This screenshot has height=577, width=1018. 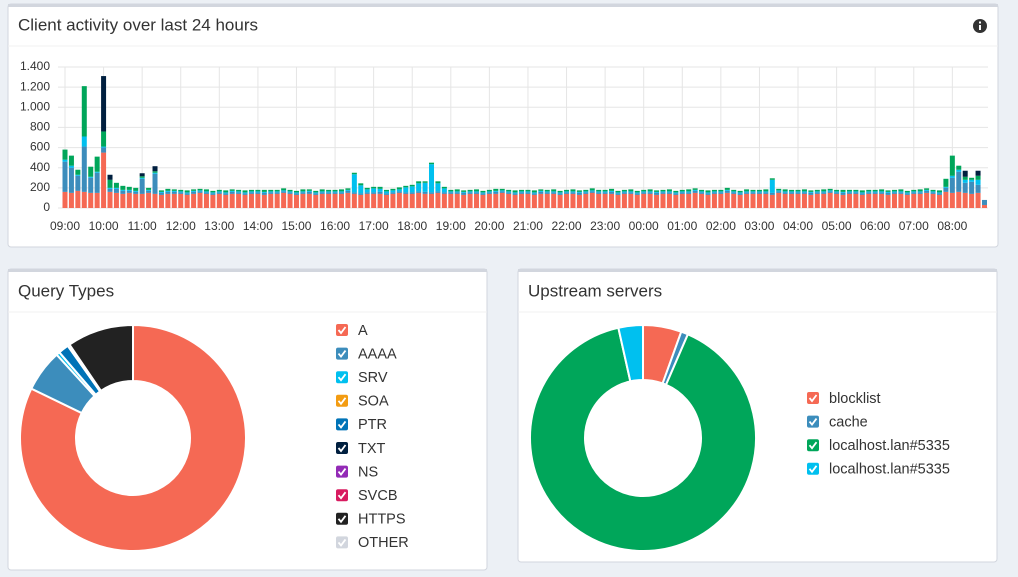 What do you see at coordinates (335, 226) in the screenshot?
I see `x-tick-label: 16:00` at bounding box center [335, 226].